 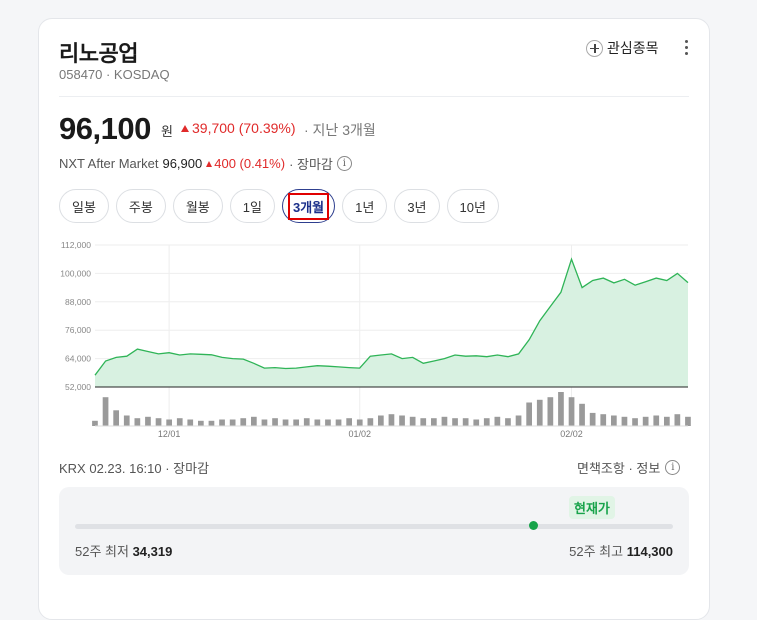 What do you see at coordinates (621, 551) in the screenshot?
I see `52-week-high: 52주 최고 114,300` at bounding box center [621, 551].